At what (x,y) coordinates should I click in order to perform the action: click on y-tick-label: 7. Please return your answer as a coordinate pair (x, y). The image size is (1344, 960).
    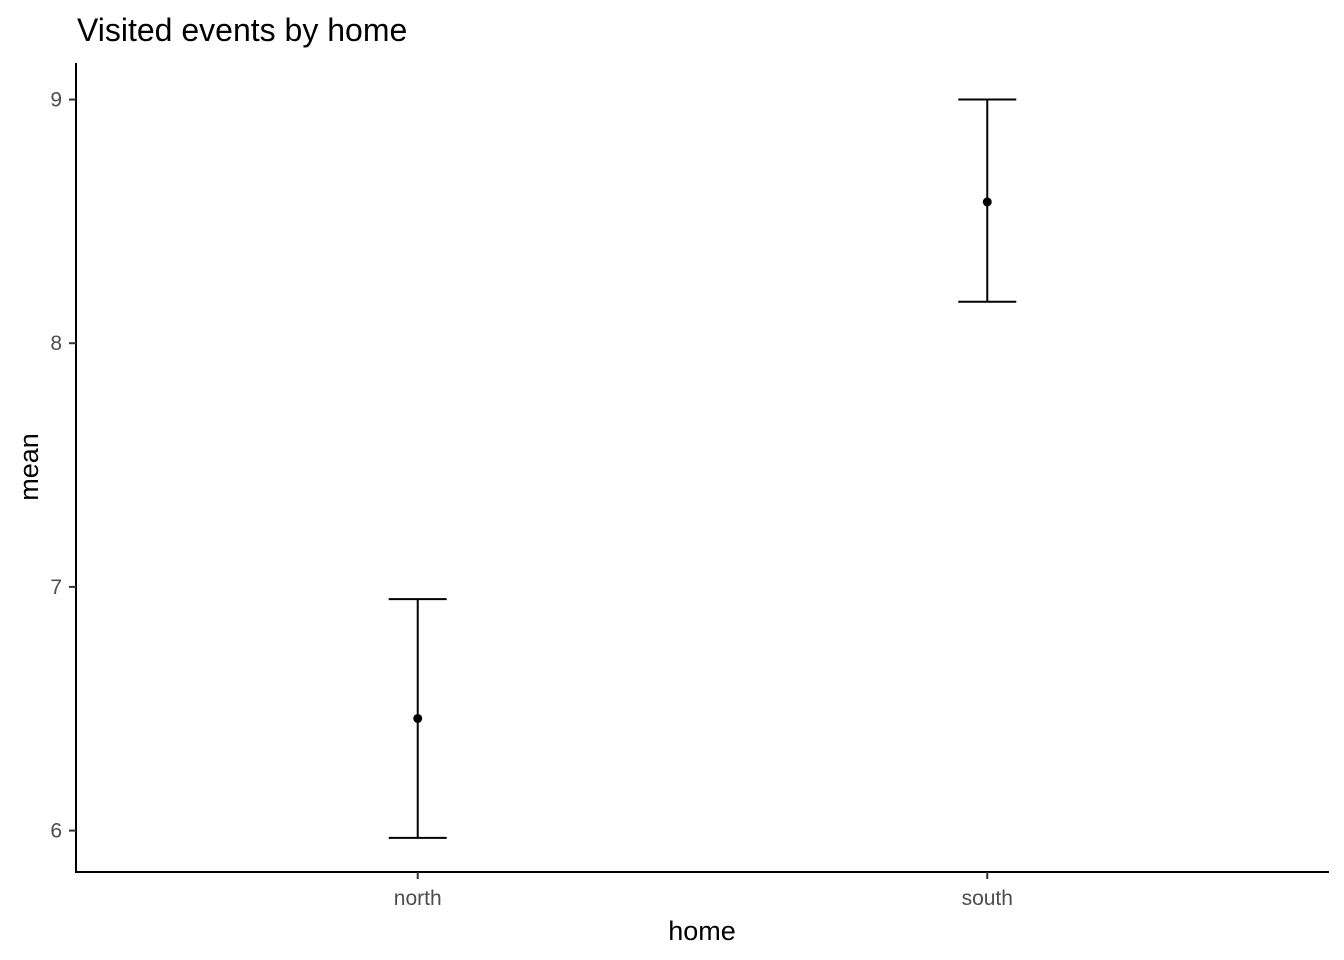
    Looking at the image, I should click on (56, 587).